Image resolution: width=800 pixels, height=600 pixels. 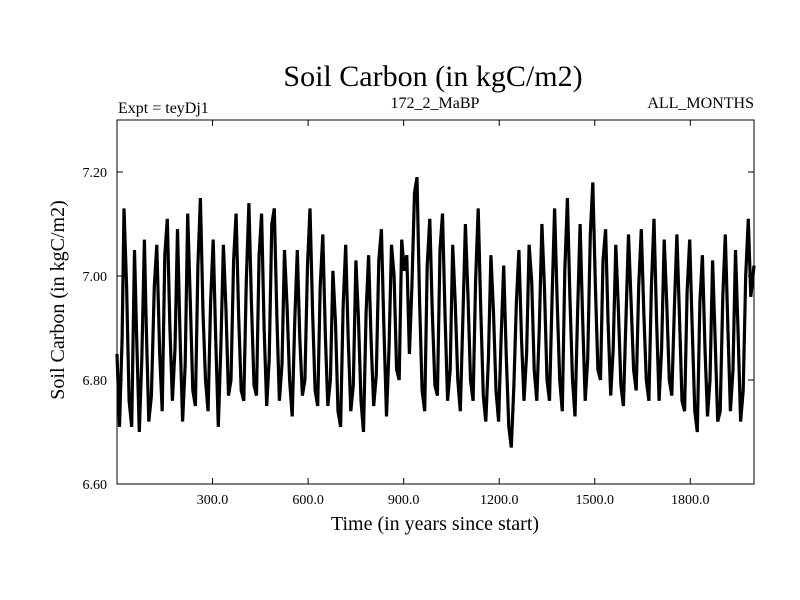 What do you see at coordinates (432, 76) in the screenshot?
I see `chart-title: Soil Carbon (in kgC/m2)` at bounding box center [432, 76].